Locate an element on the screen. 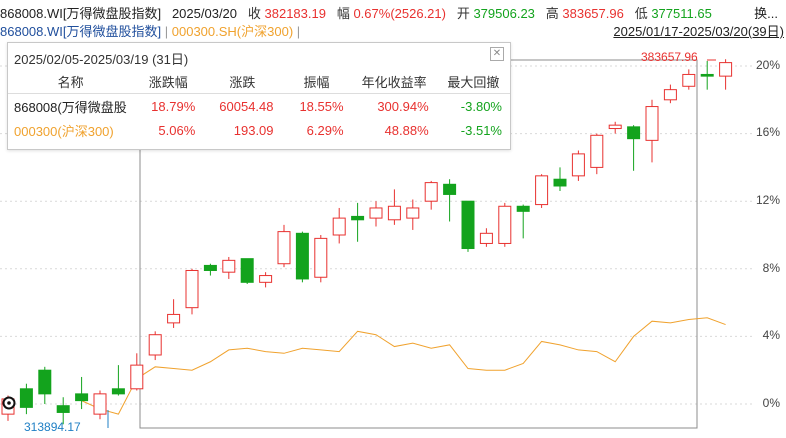  crosshair-cursor-icon is located at coordinates (9, 403).